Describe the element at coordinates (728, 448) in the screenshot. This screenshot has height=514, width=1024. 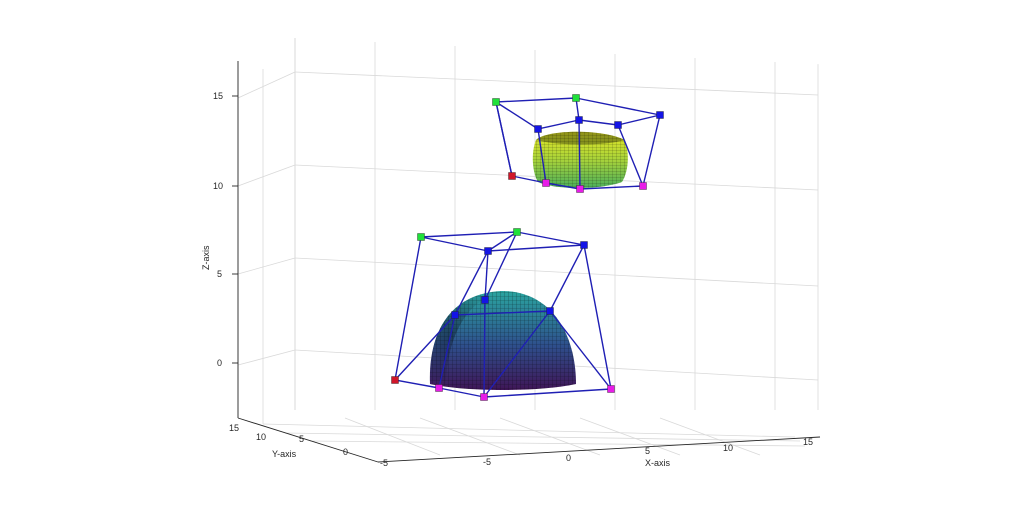
I see `x-tick-label: 10` at that location.